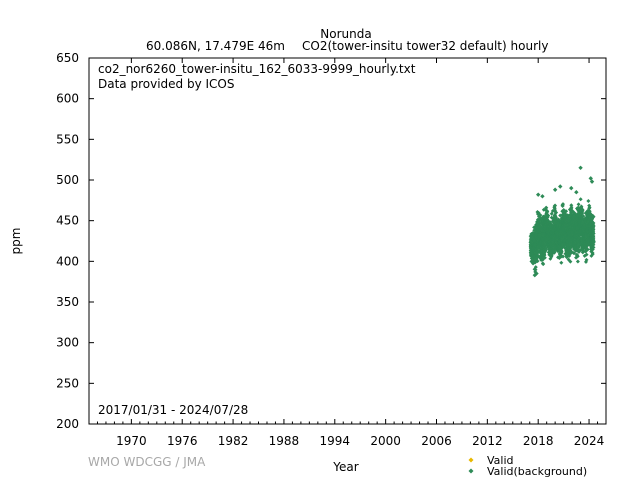  I want to click on x-tick-label: 2000, so click(385, 441).